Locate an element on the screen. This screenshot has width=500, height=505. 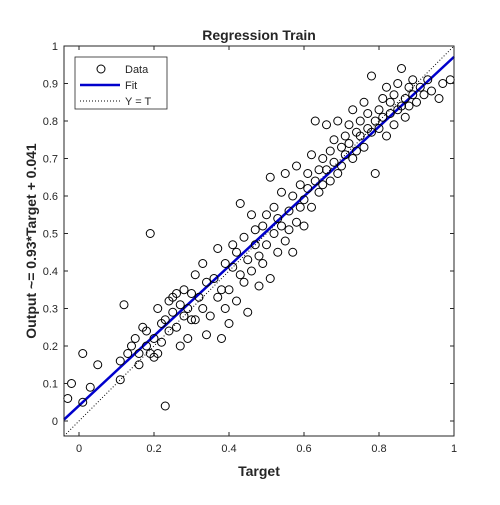
x-tick-label: 0.4 is located at coordinates (228, 449).